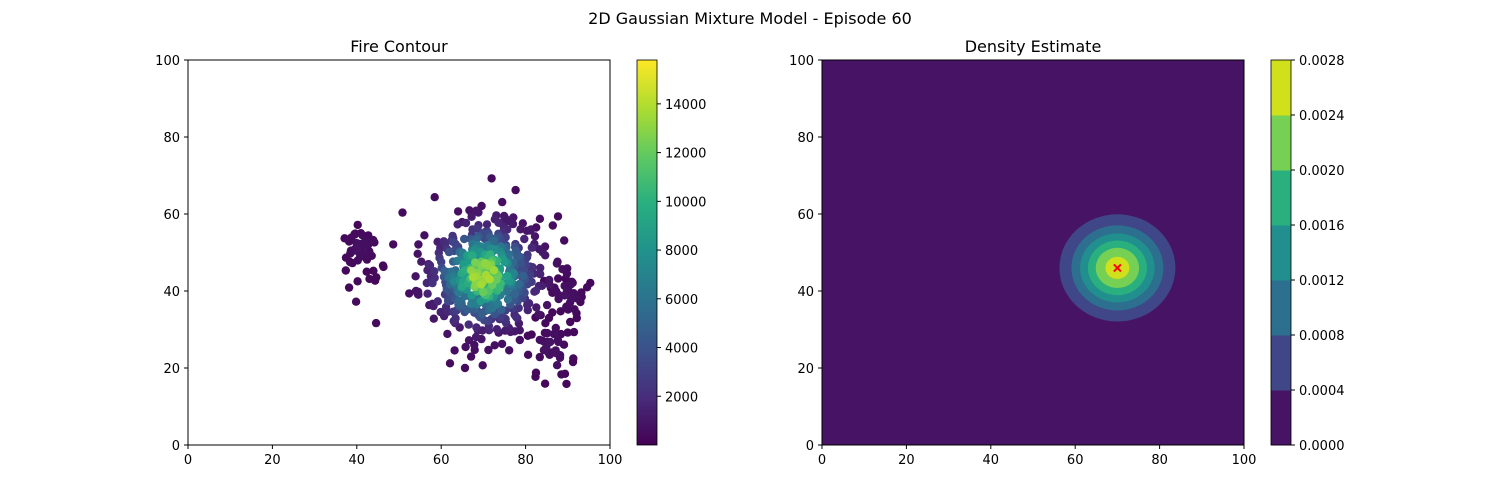 The height and width of the screenshot is (500, 1500). What do you see at coordinates (681, 349) in the screenshot?
I see `fire-colorbar-tick-label-4000: 4000` at bounding box center [681, 349].